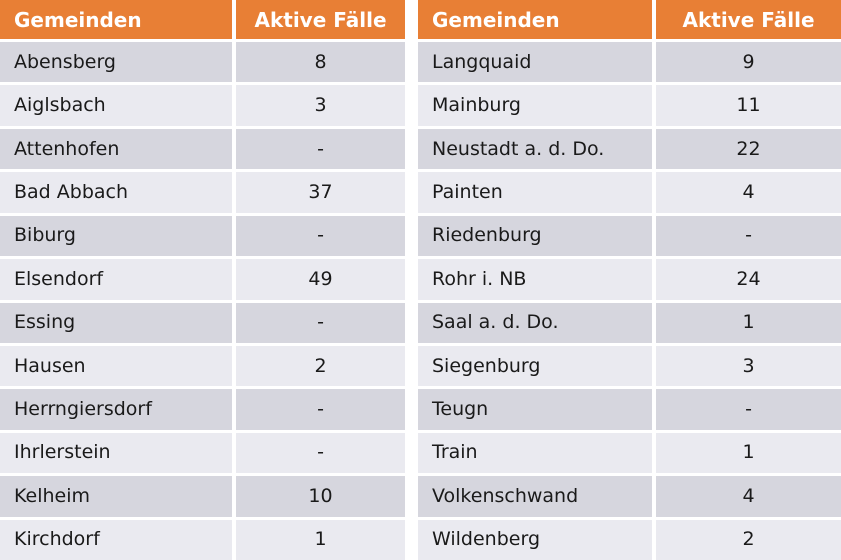 The image size is (841, 560). What do you see at coordinates (116, 149) in the screenshot?
I see `municipality-name-cell: Attenhofen` at bounding box center [116, 149].